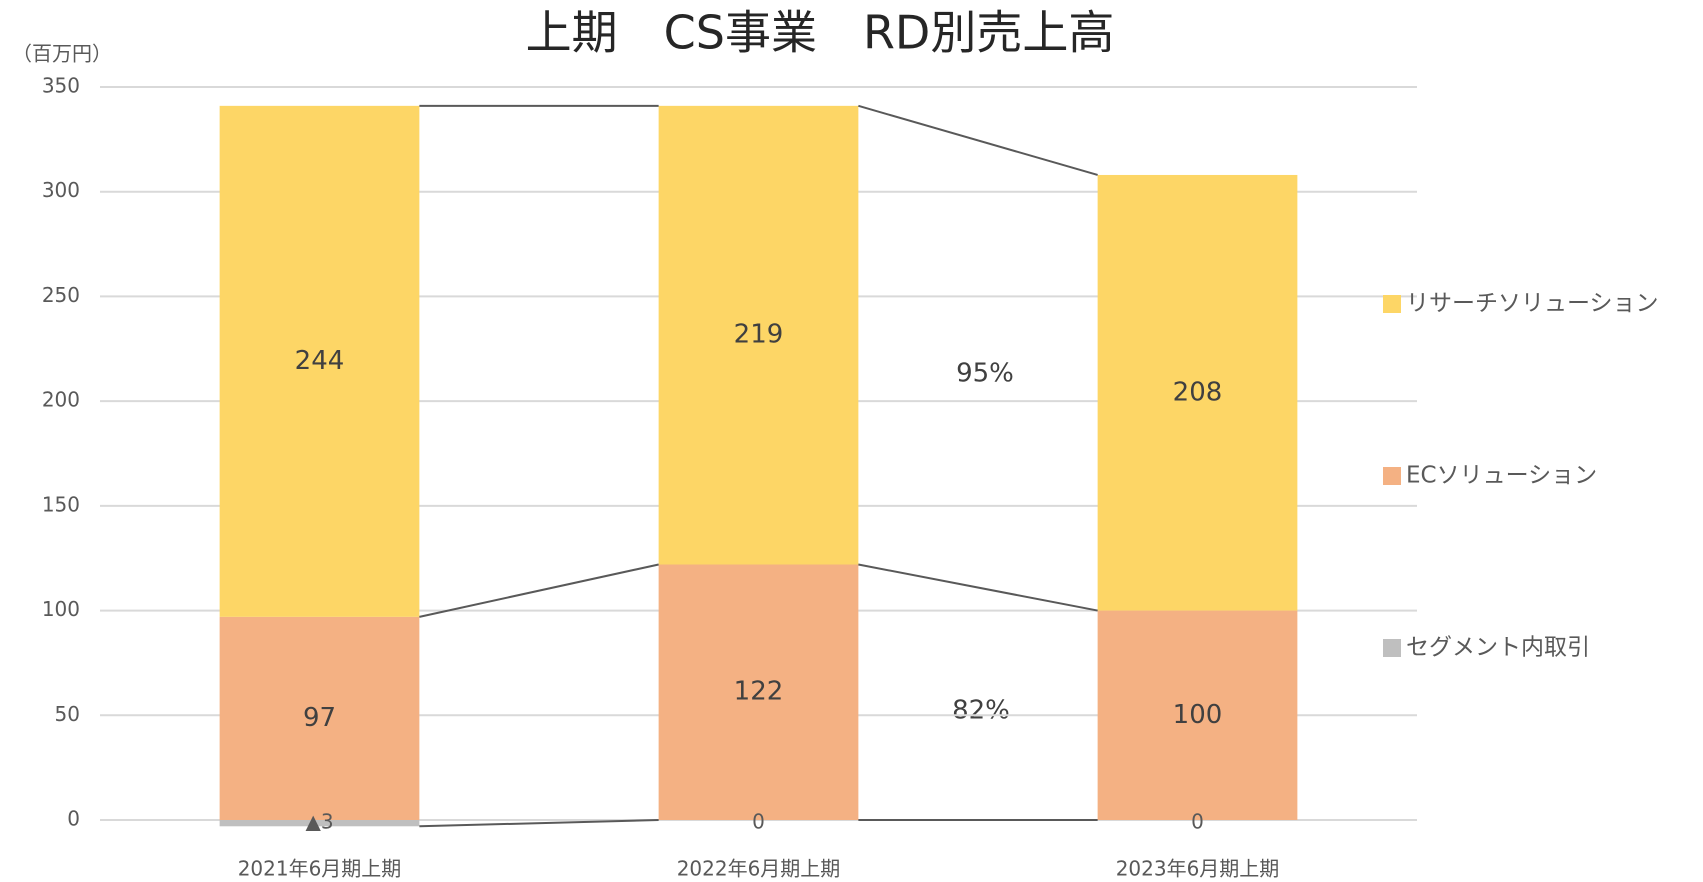 Image resolution: width=1703 pixels, height=882 pixels. Describe the element at coordinates (61, 504) in the screenshot. I see `y-tick-label: 150` at that location.